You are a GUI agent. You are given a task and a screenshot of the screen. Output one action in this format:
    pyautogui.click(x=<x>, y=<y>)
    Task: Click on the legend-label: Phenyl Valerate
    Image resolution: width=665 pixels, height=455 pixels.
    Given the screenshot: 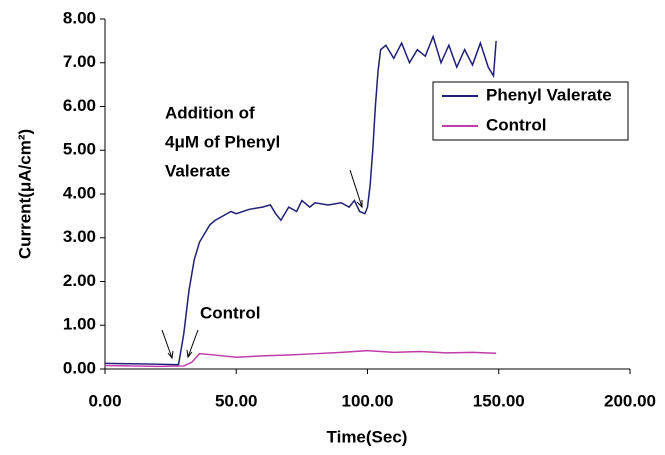 What is the action you would take?
    pyautogui.click(x=549, y=94)
    